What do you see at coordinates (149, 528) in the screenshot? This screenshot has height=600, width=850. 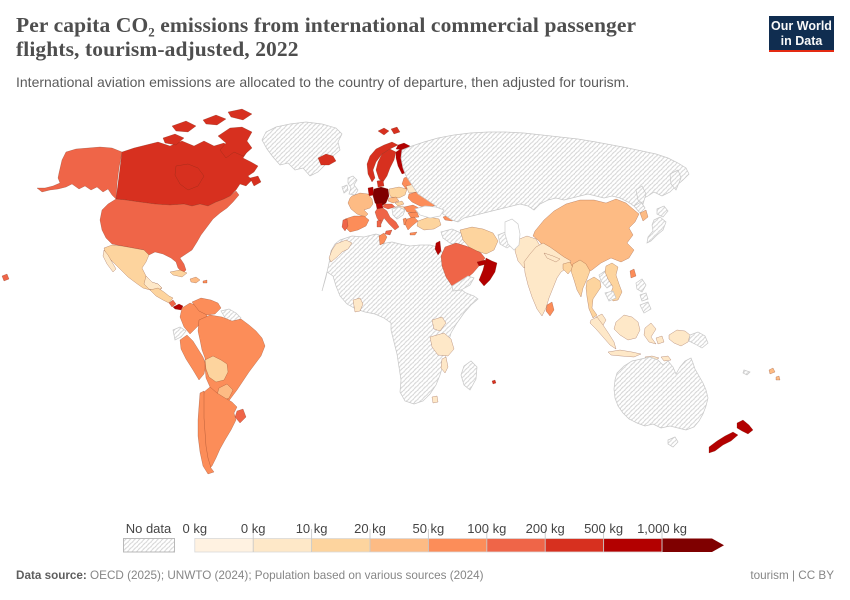 I see `svg-text: No data` at bounding box center [149, 528].